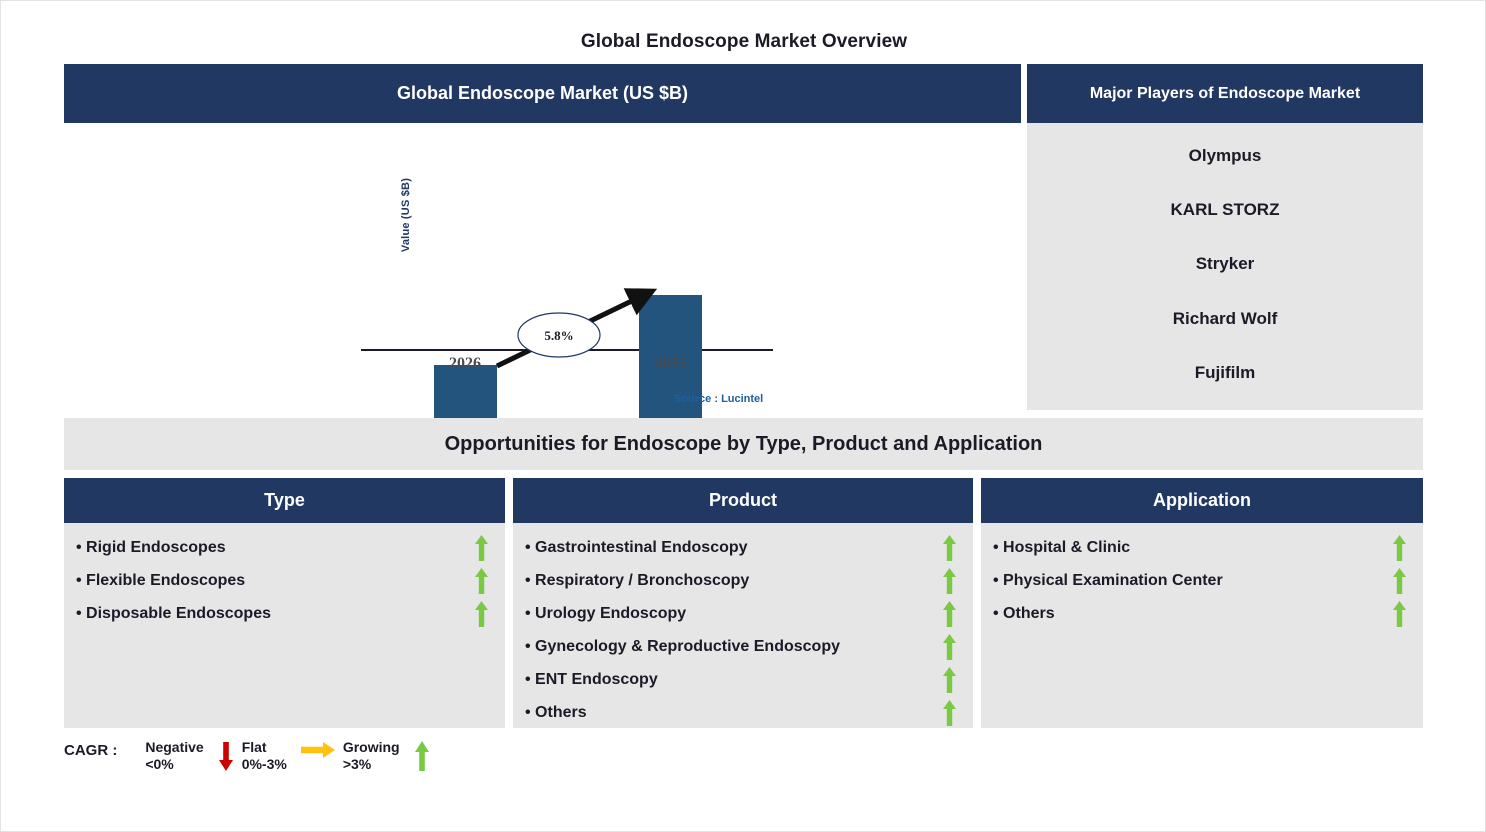  What do you see at coordinates (371, 747) in the screenshot?
I see `legend-label-growing: Growing` at bounding box center [371, 747].